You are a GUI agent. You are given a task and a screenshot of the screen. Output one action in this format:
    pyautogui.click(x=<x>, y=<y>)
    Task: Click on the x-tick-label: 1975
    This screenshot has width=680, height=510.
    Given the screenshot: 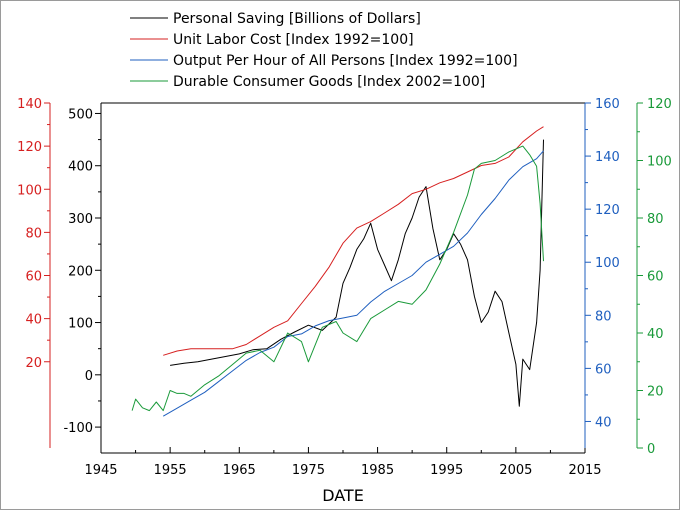 What is the action you would take?
    pyautogui.click(x=308, y=470)
    